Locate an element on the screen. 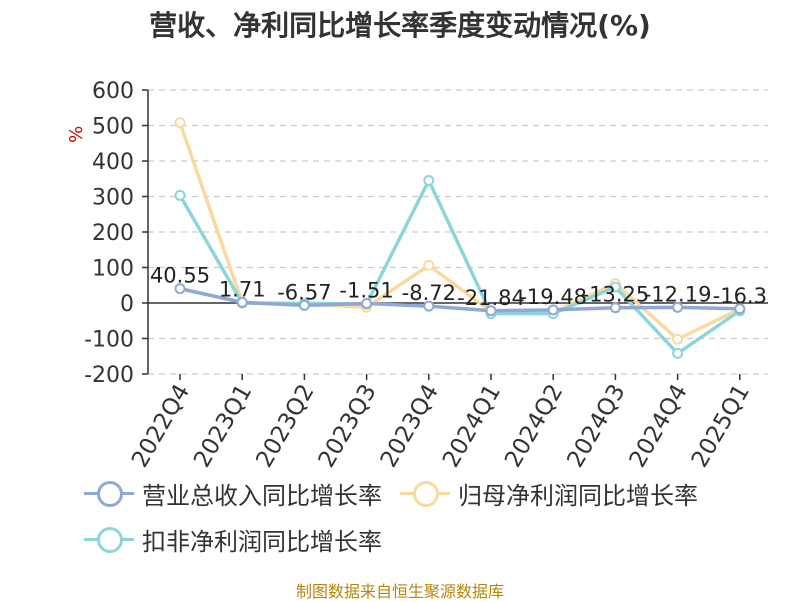  y-tick-label: 500 is located at coordinates (113, 127).